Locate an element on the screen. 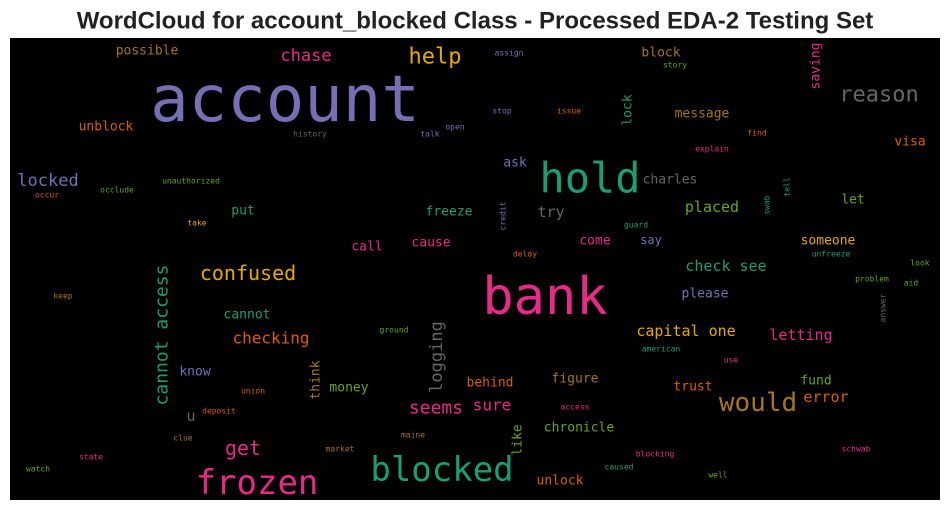  word: explain is located at coordinates (712, 149).